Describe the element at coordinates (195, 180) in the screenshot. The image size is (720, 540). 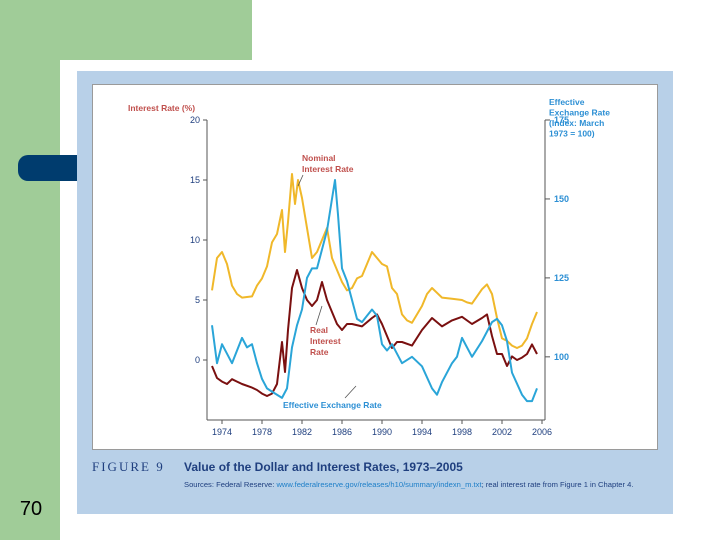
I see `left-tick-label: 15` at that location.